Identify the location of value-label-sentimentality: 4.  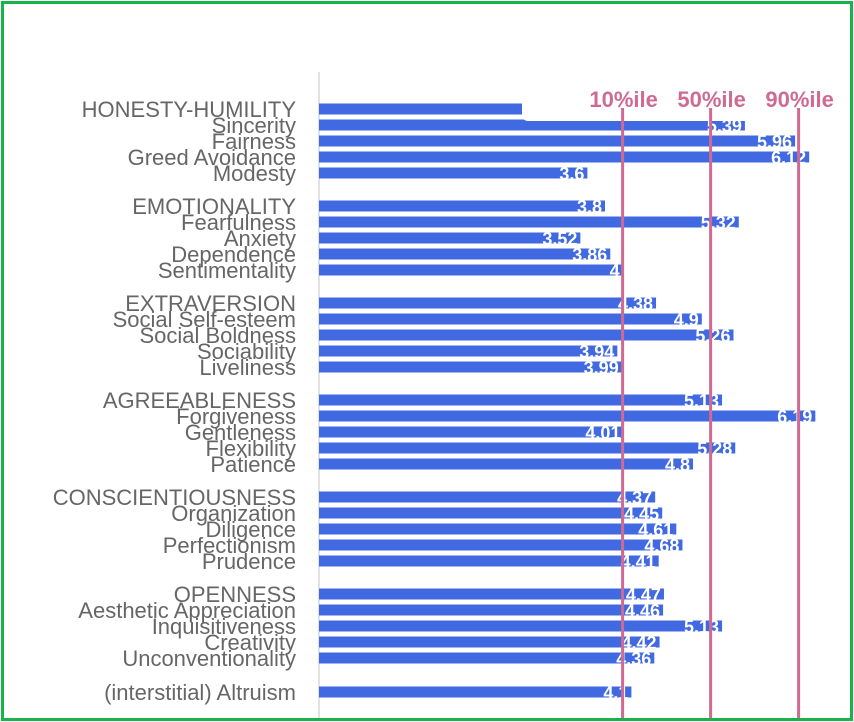
(615, 271).